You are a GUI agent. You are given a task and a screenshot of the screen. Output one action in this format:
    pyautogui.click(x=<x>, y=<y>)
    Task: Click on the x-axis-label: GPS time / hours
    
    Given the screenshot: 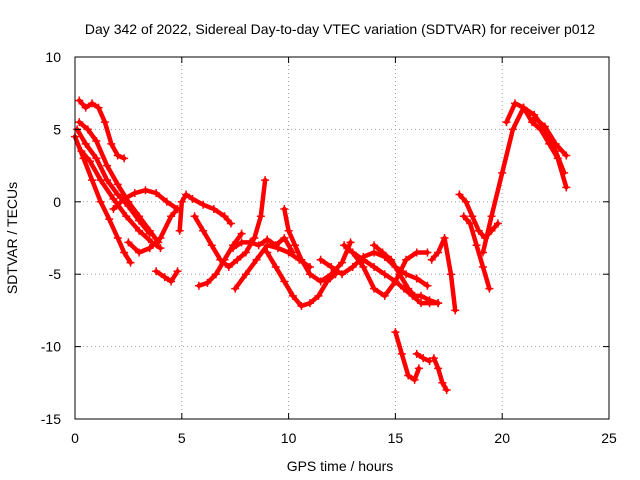 What is the action you would take?
    pyautogui.click(x=340, y=466)
    